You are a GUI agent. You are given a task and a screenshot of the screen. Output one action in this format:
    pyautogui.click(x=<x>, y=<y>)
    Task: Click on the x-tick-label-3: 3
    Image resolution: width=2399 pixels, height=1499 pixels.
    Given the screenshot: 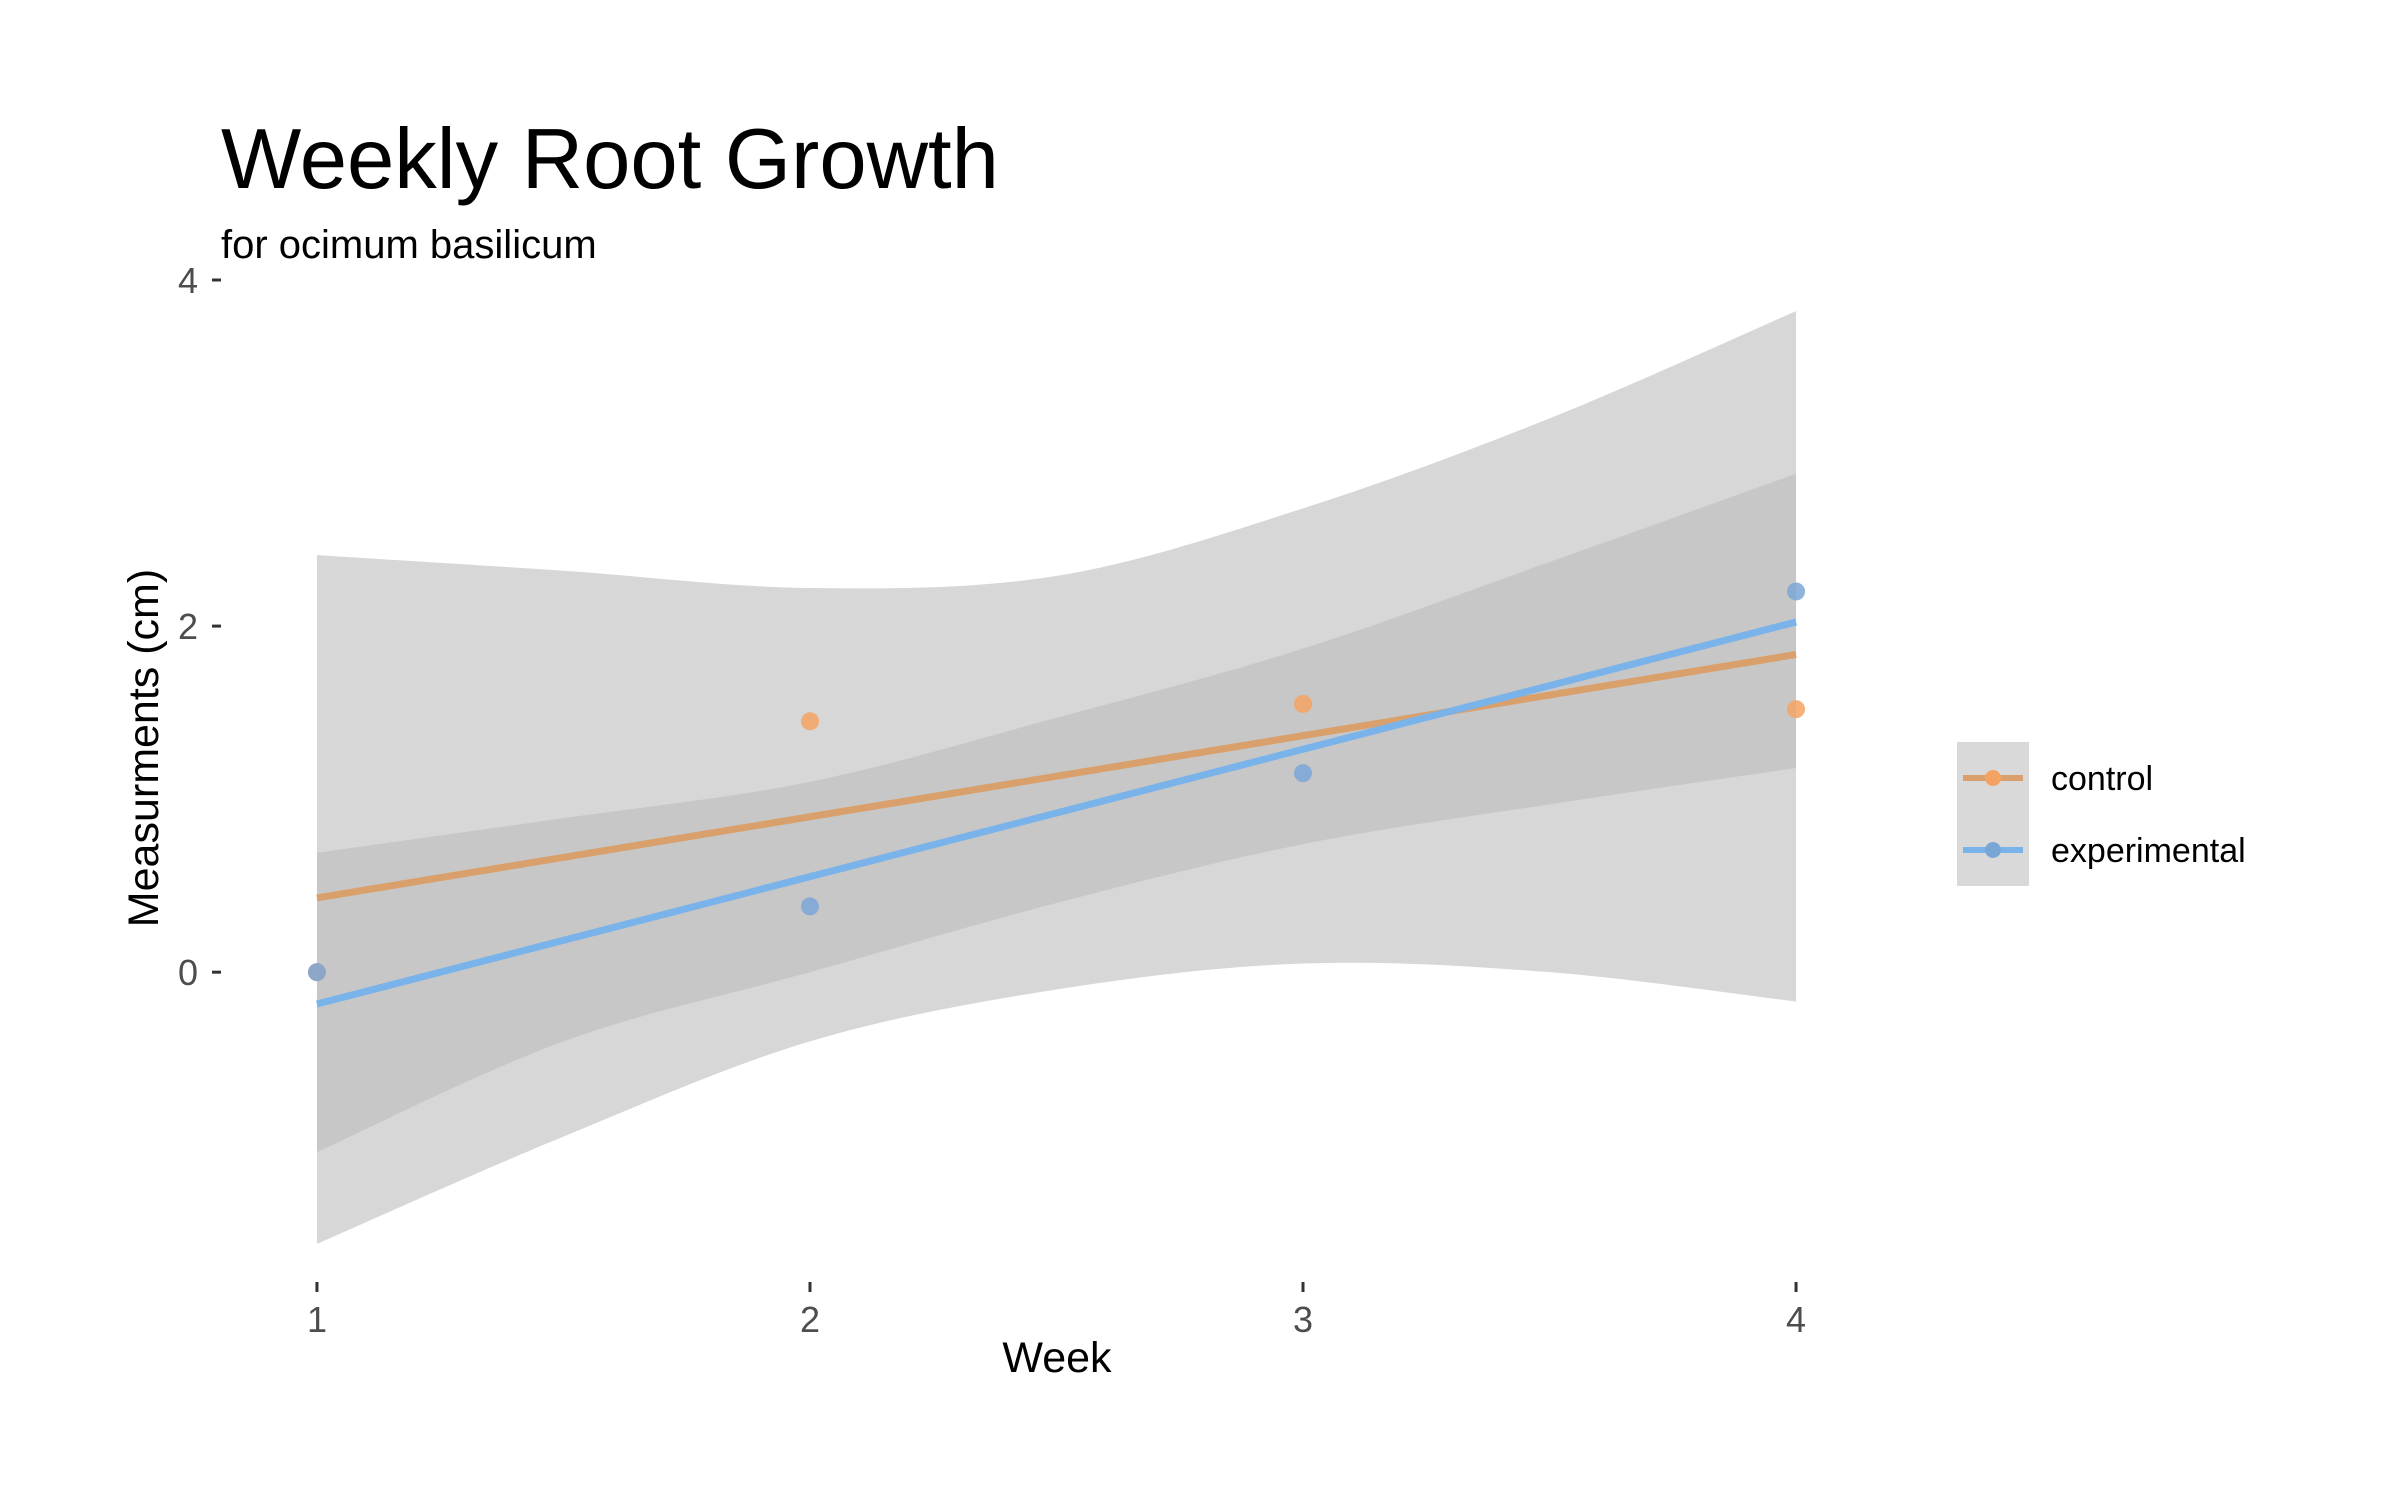 What is the action you would take?
    pyautogui.click(x=1303, y=1319)
    